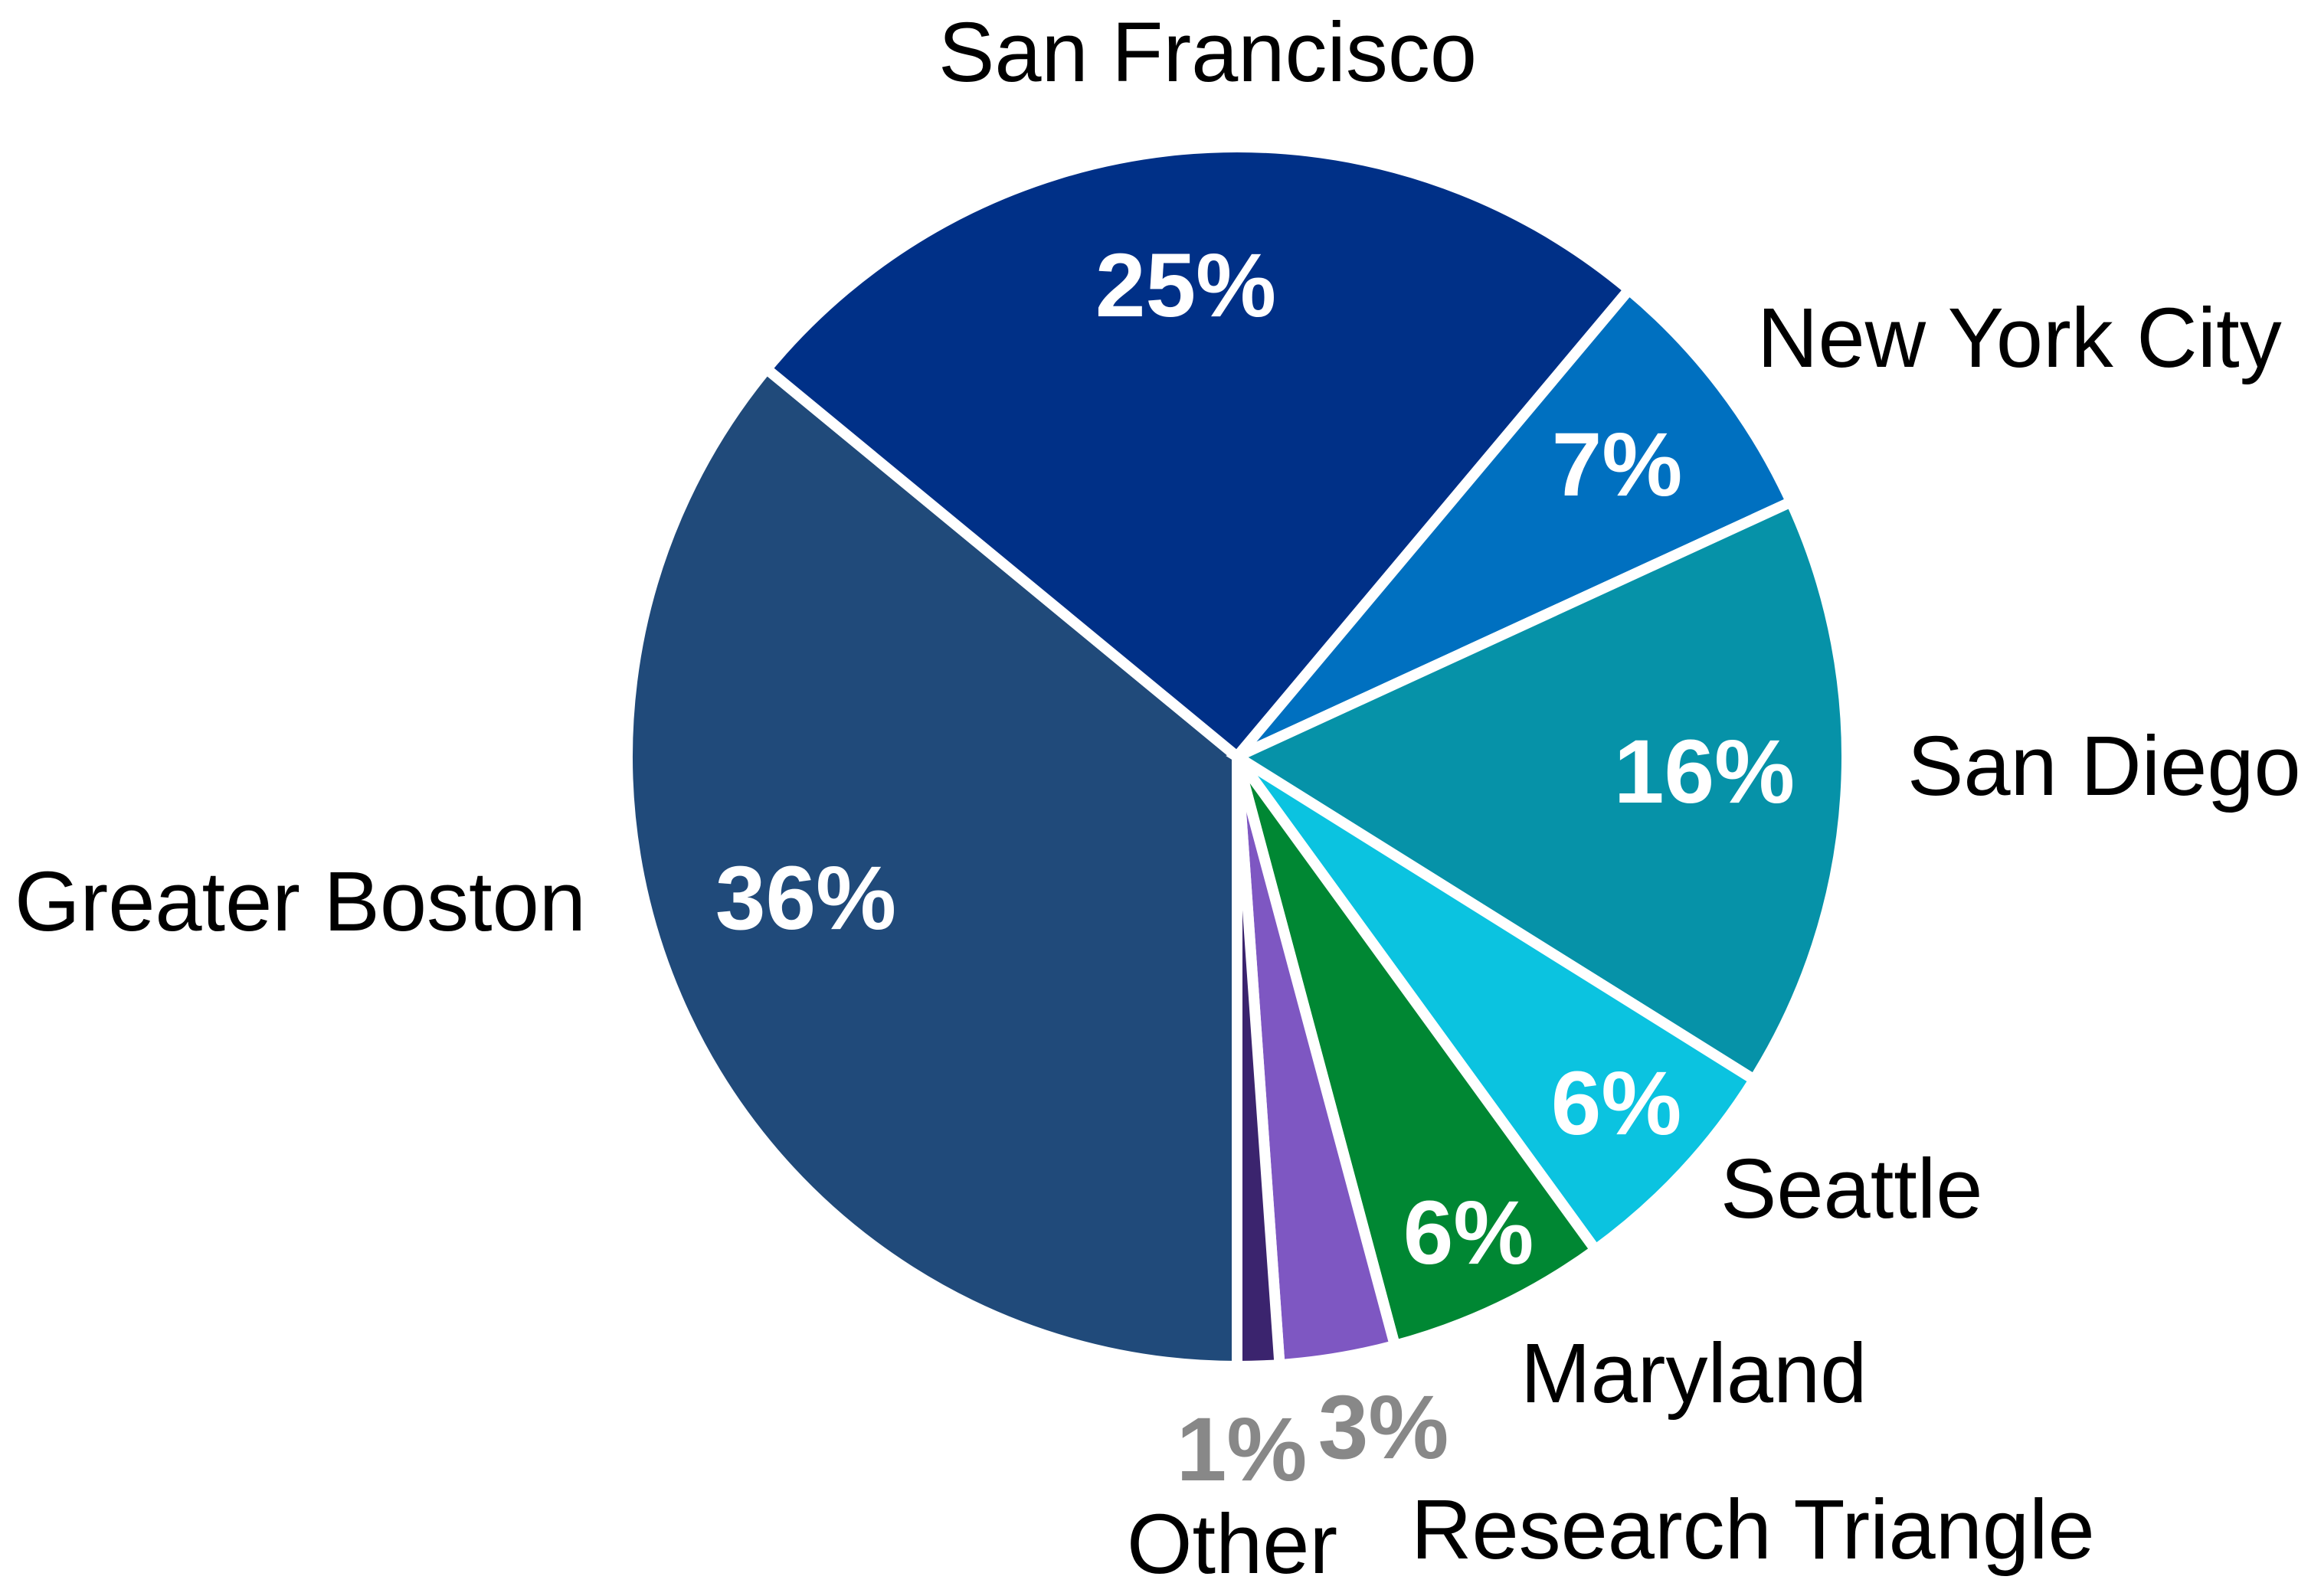  I want to click on category-label-research-triangle: Research Triangle, so click(1753, 1530).